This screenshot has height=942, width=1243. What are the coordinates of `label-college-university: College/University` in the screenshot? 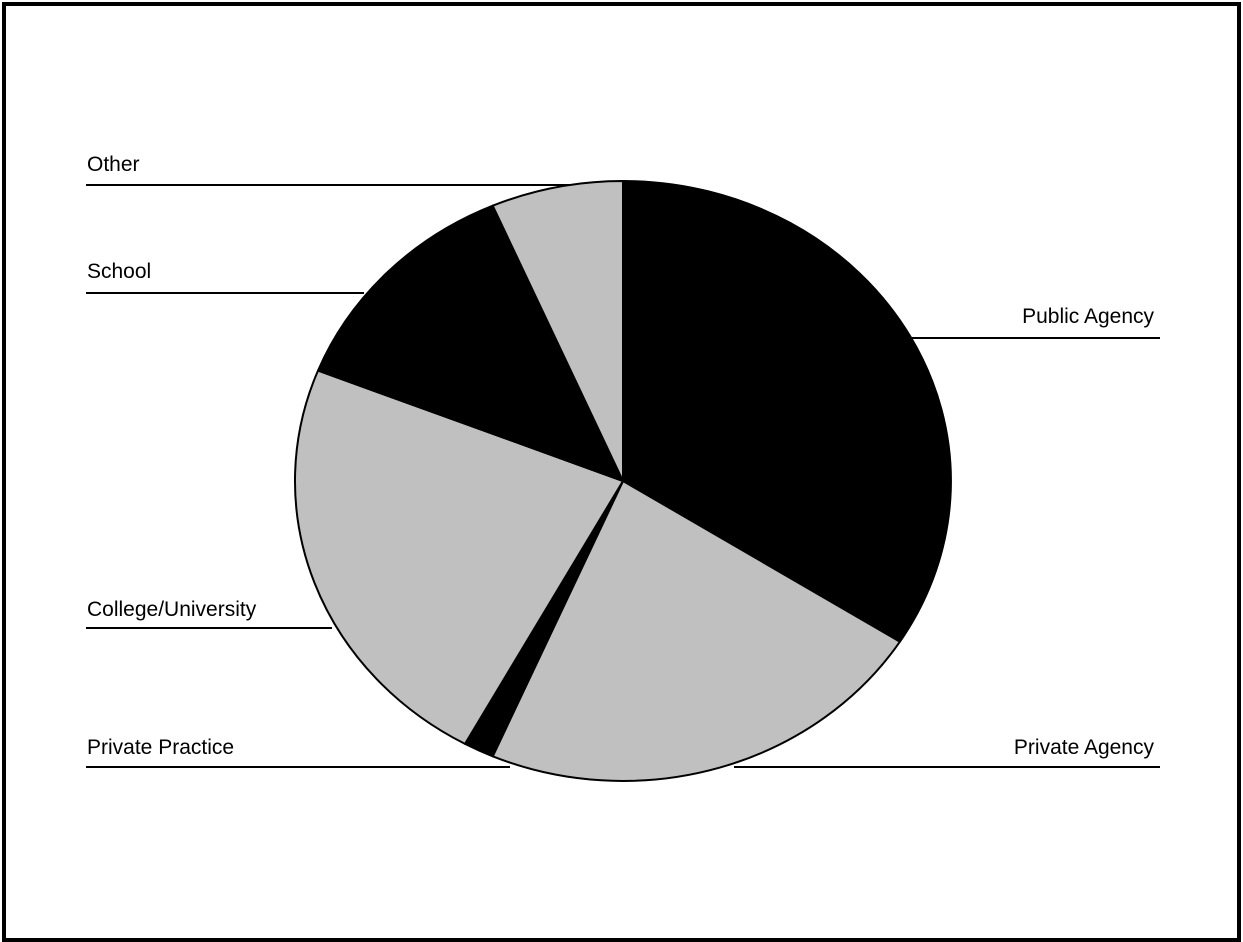 It's located at (172, 609).